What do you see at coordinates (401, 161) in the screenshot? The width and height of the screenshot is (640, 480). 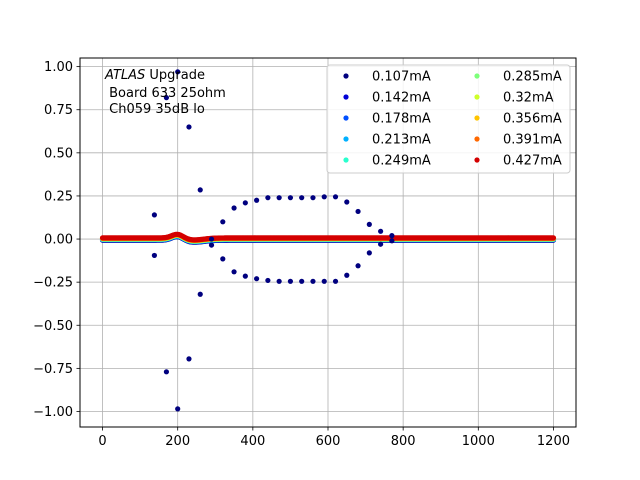 I see `legend-label: 0.249mA` at bounding box center [401, 161].